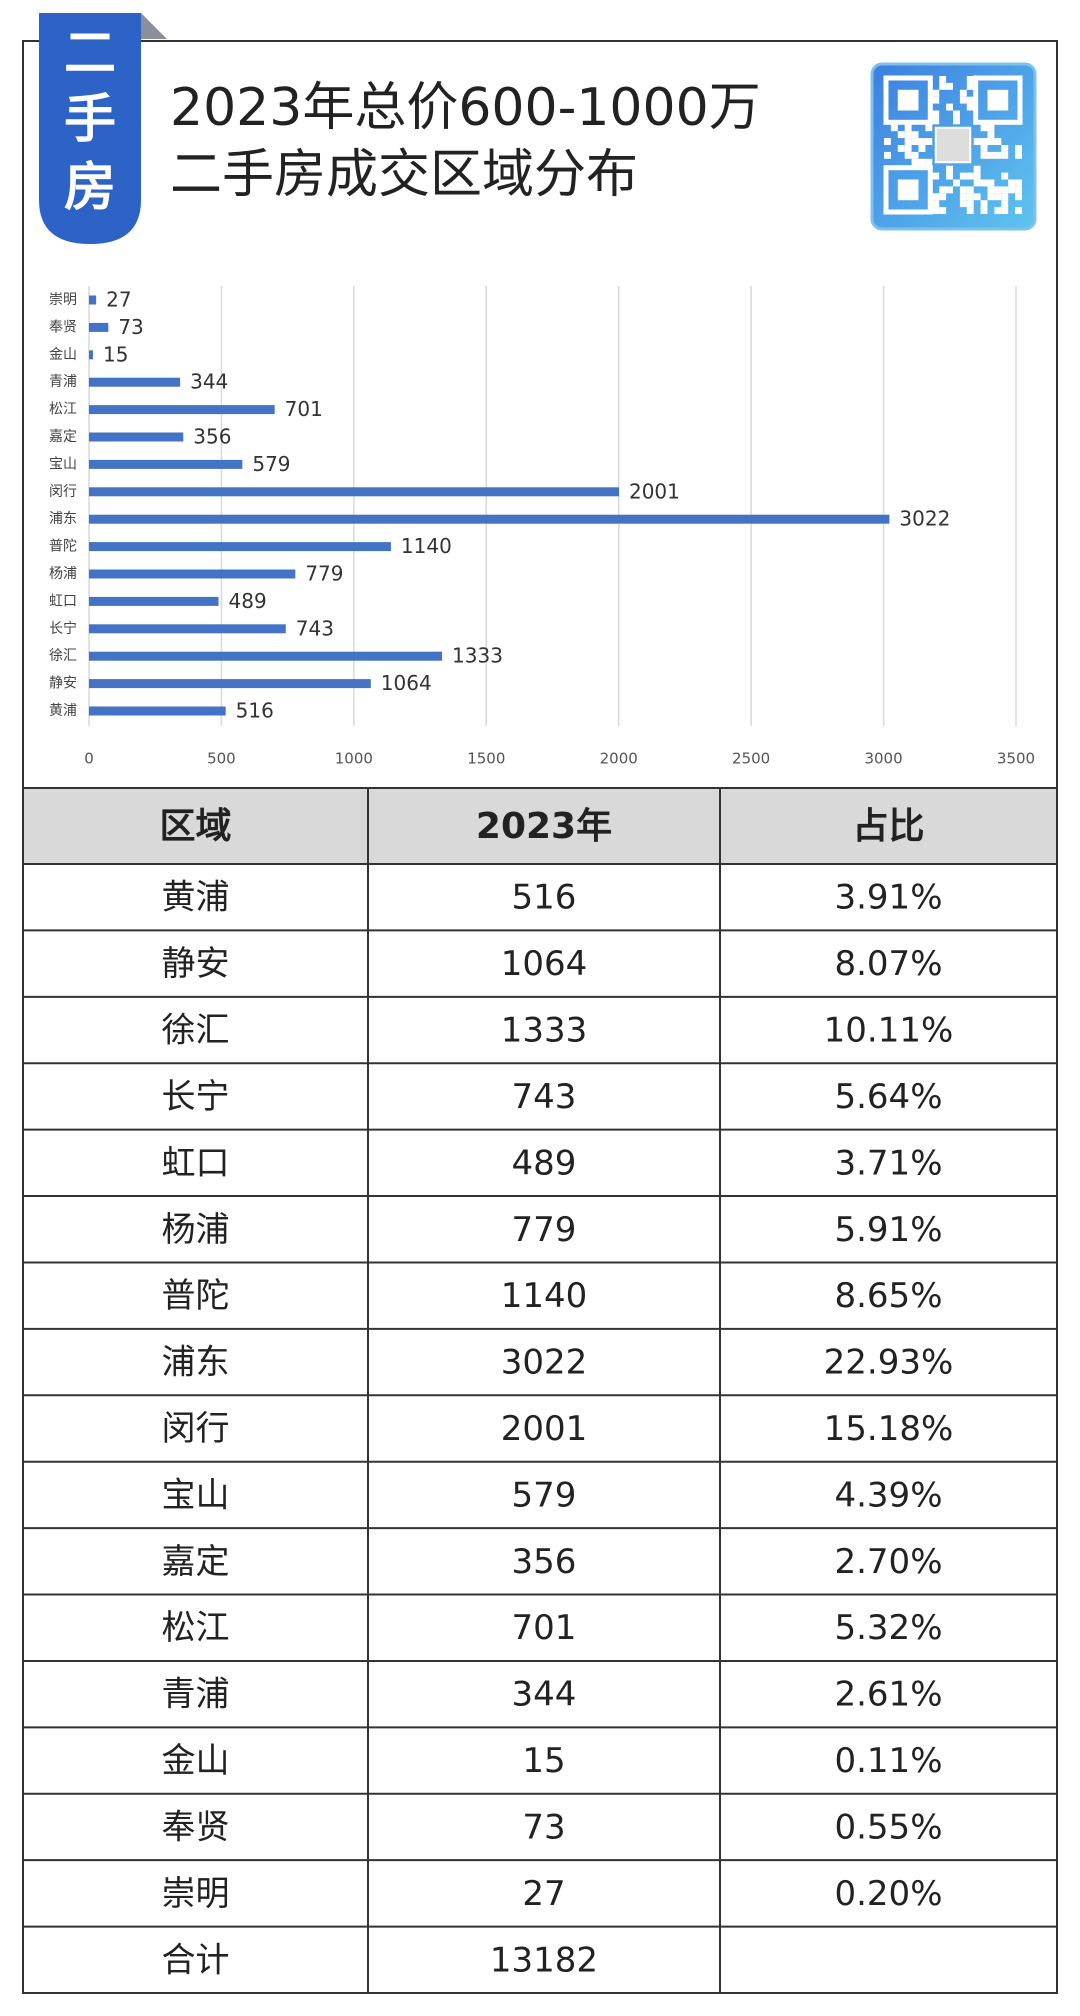 This screenshot has height=2016, width=1080. I want to click on table-cell: 松江, so click(196, 1628).